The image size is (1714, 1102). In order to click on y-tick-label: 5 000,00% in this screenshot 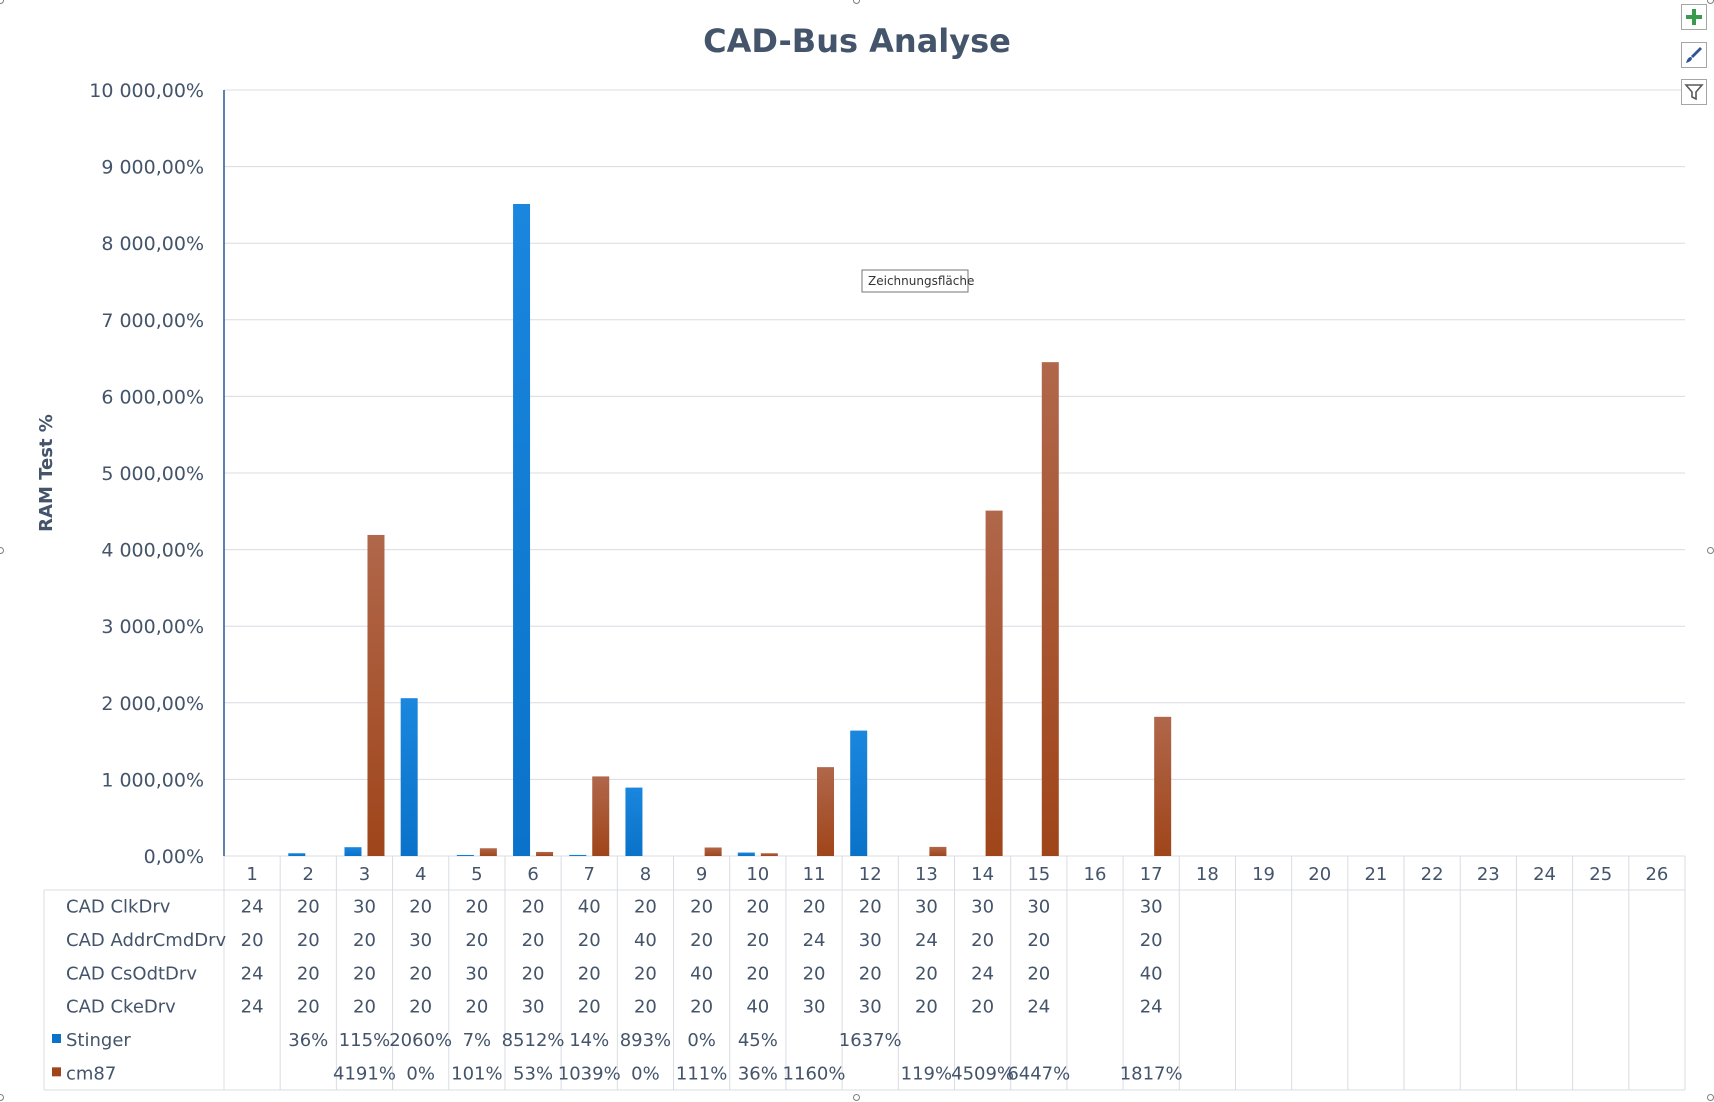, I will do `click(152, 474)`.